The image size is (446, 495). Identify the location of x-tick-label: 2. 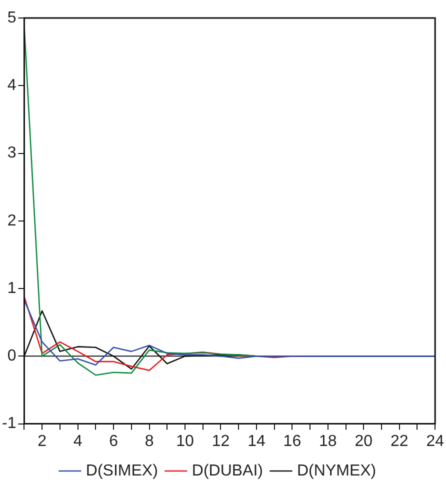
(42, 441).